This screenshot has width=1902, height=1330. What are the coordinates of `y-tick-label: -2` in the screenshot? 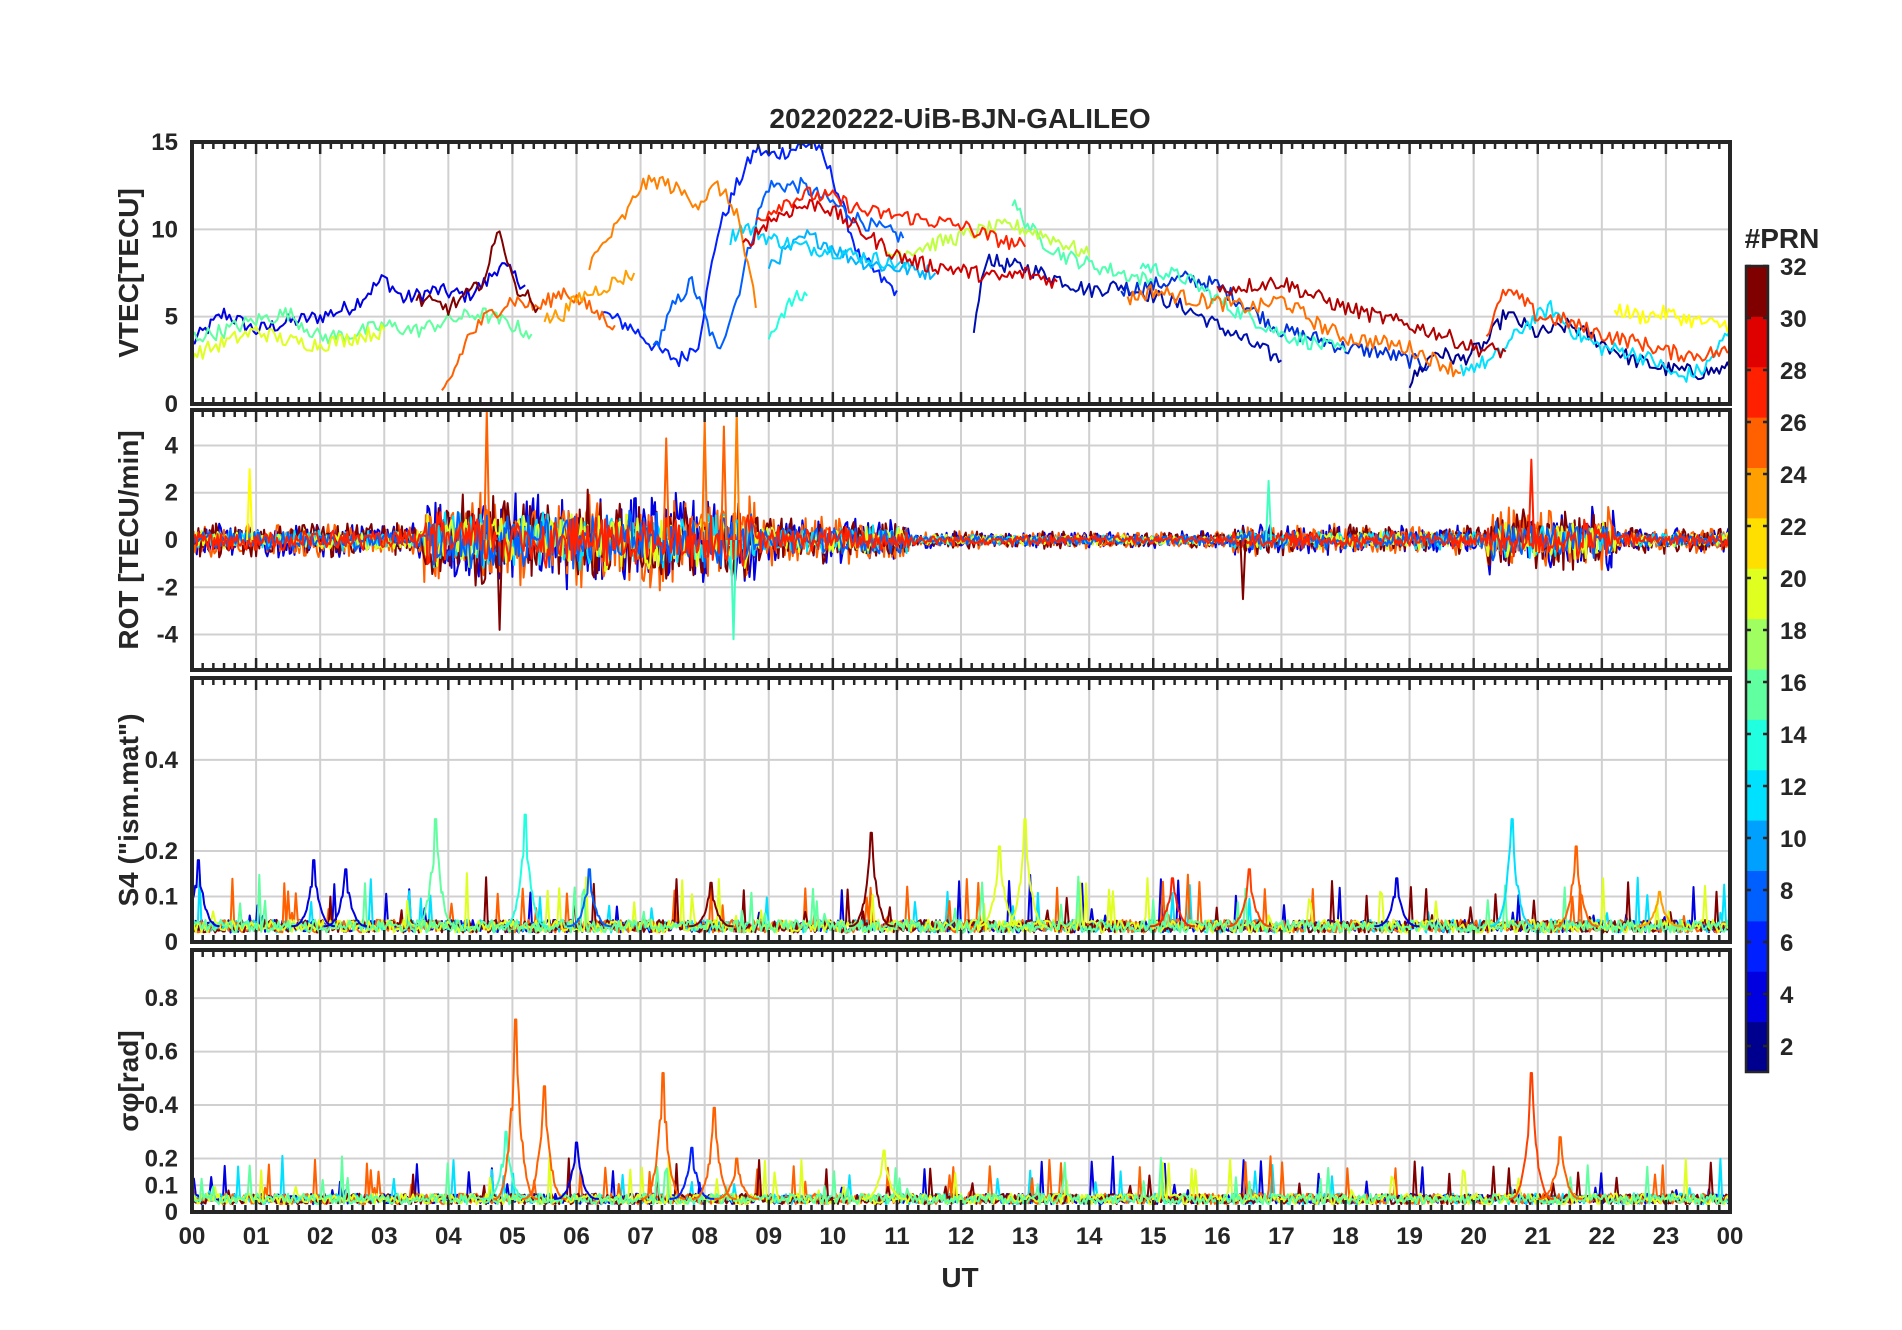 It's located at (167, 587).